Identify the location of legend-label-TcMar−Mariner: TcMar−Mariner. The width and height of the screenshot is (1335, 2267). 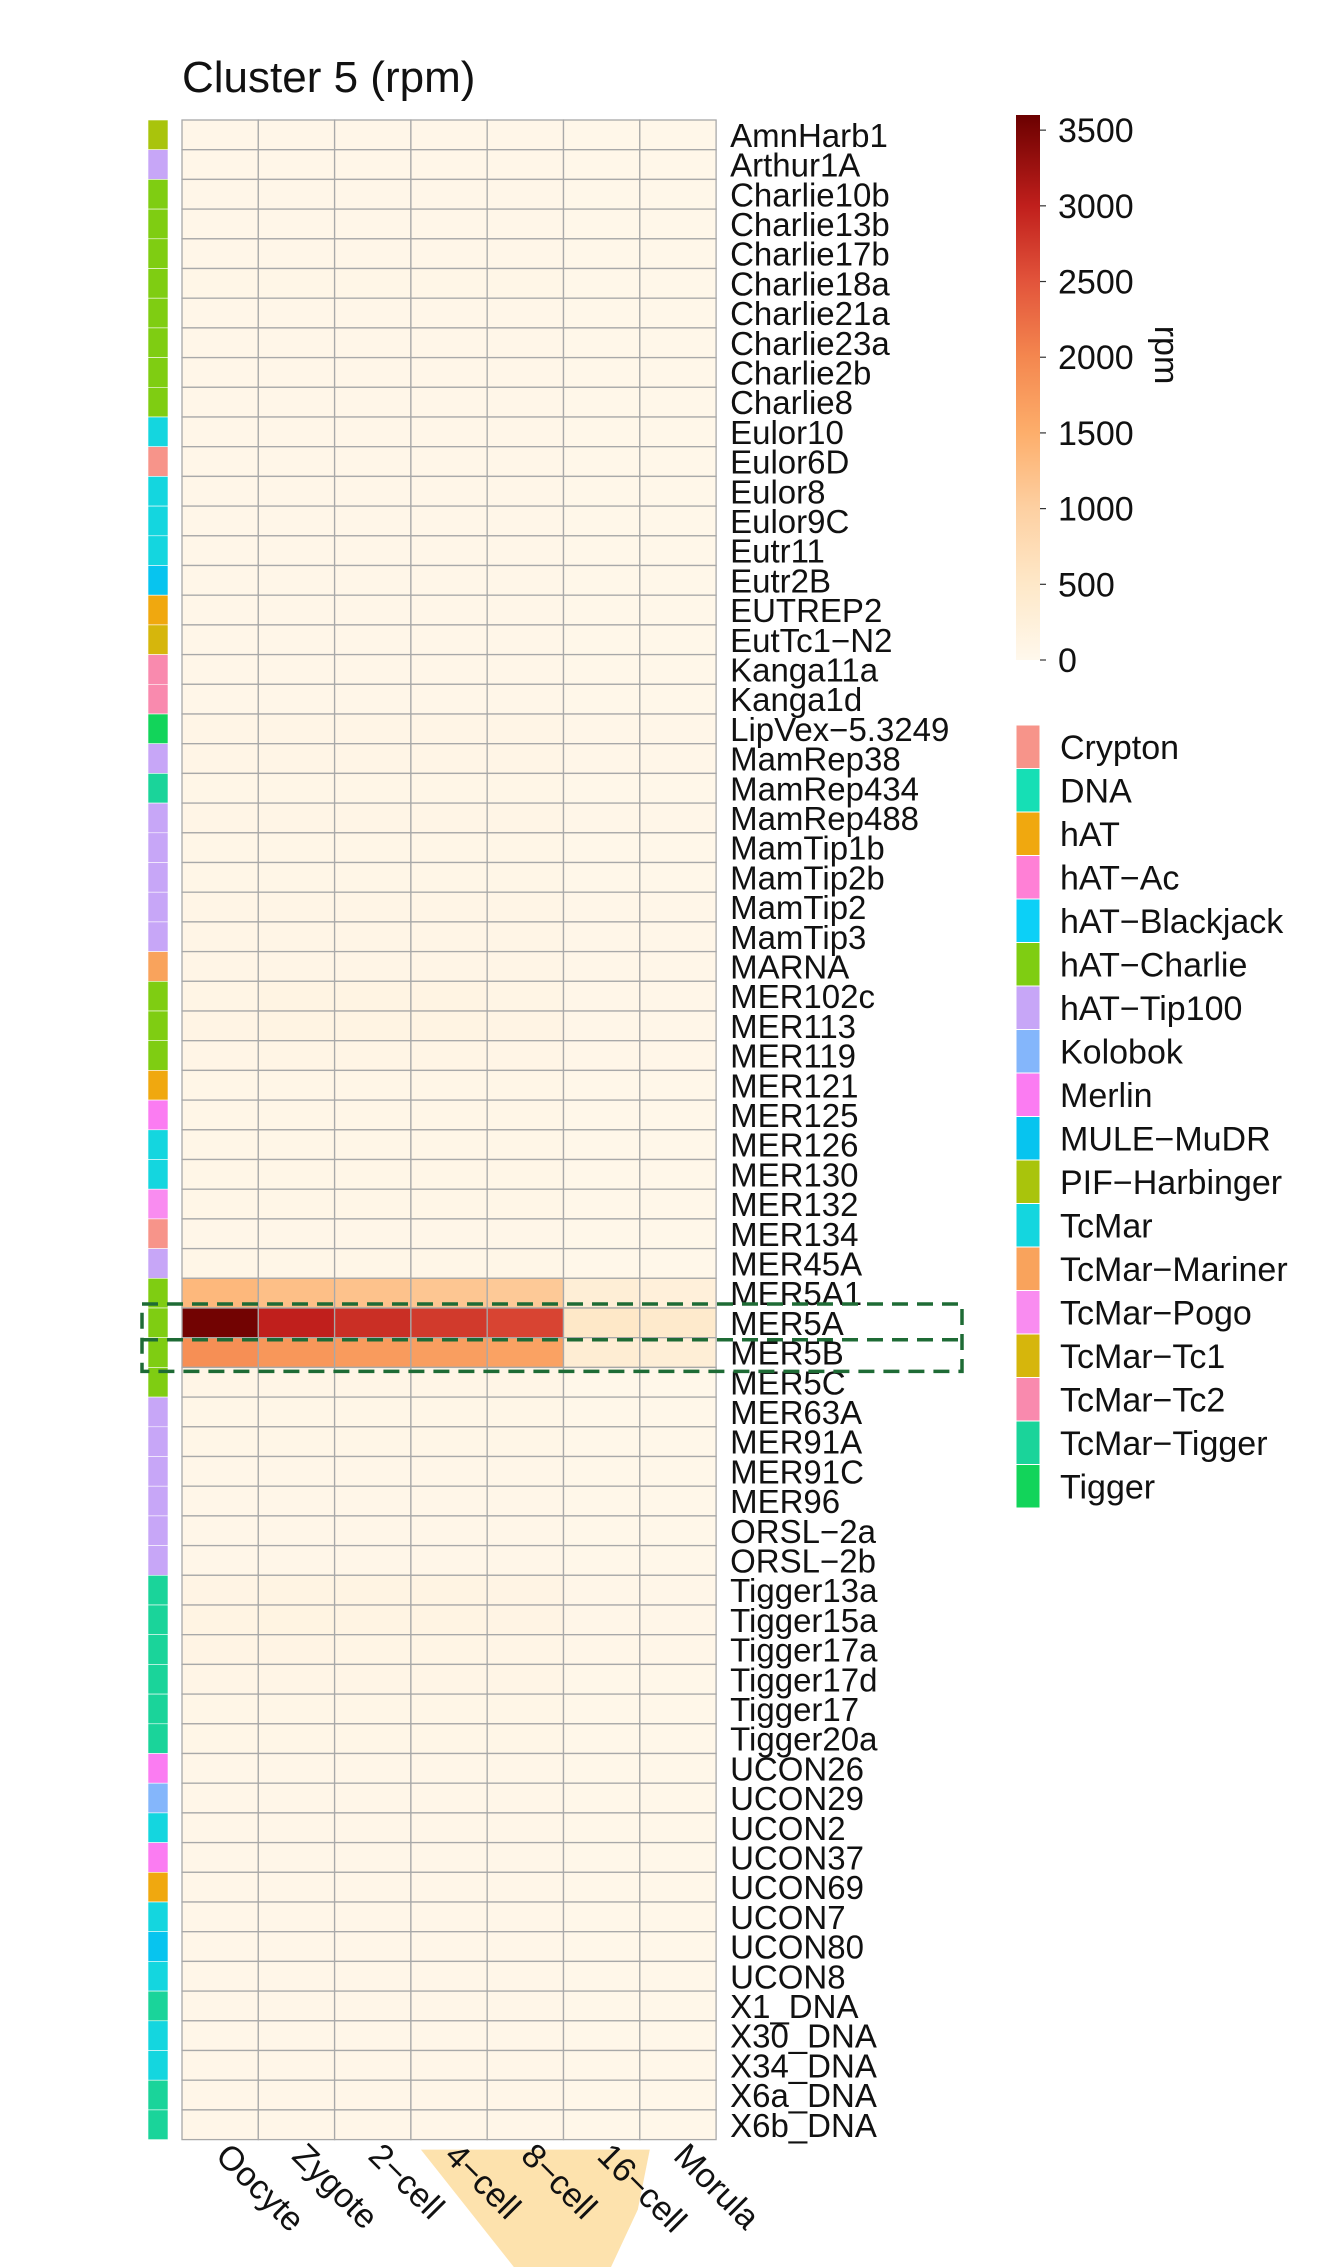
(1174, 1270).